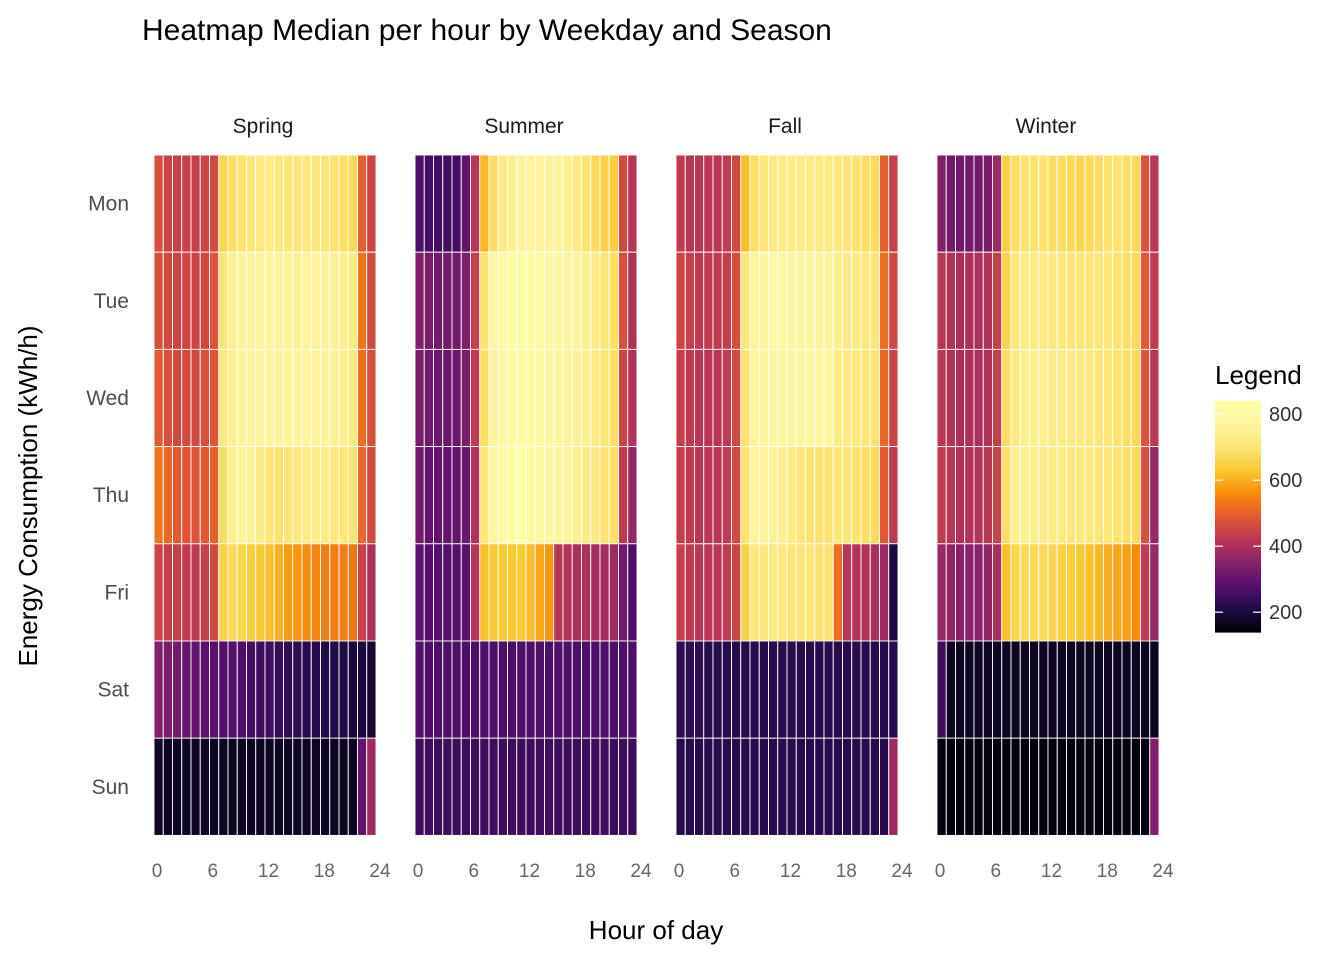  What do you see at coordinates (474, 871) in the screenshot?
I see `x-tick-label: 6` at bounding box center [474, 871].